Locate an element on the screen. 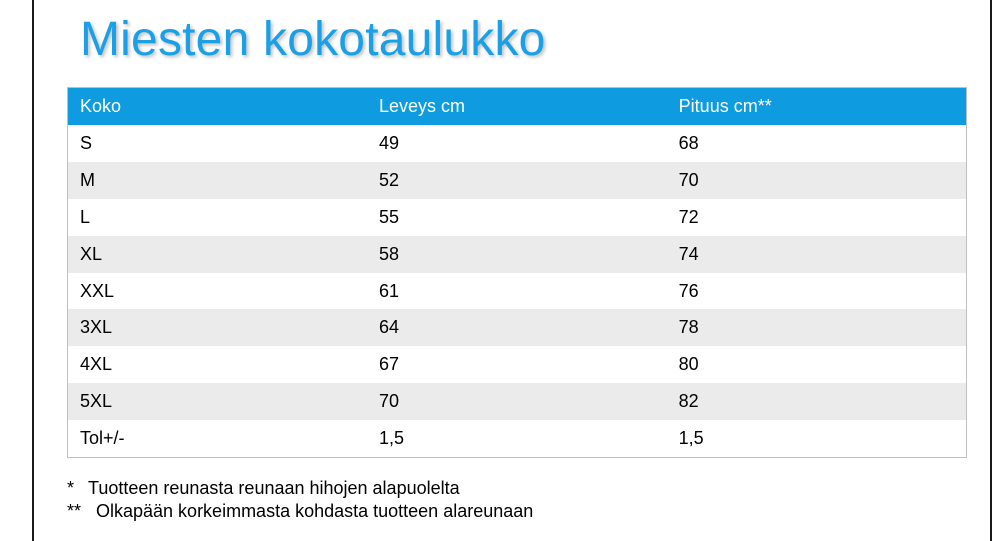 The height and width of the screenshot is (541, 1002). width-cell: 49 is located at coordinates (517, 143).